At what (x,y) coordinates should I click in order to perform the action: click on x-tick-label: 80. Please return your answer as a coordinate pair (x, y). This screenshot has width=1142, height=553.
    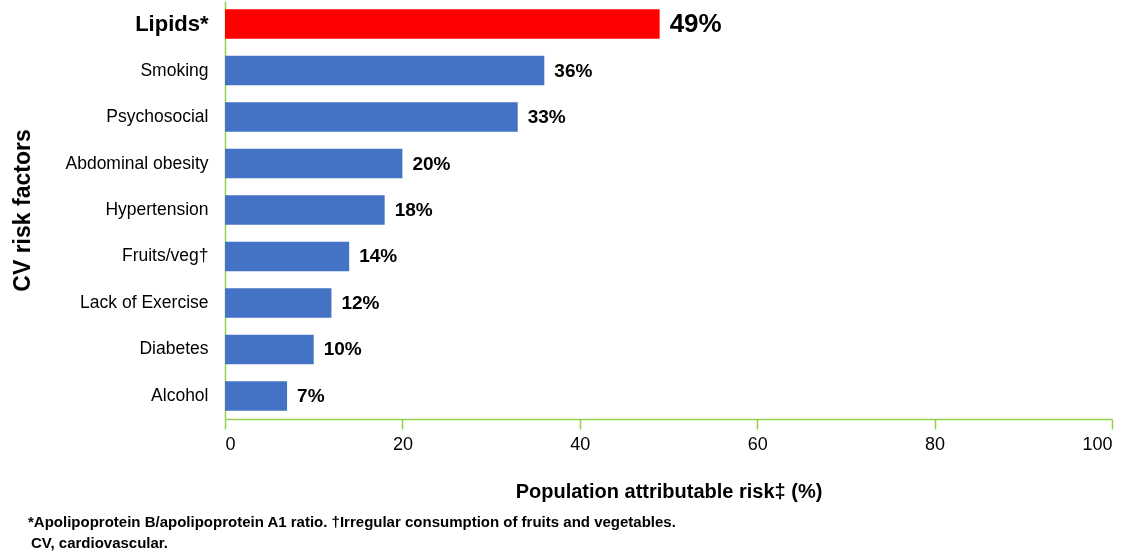
    Looking at the image, I should click on (935, 443).